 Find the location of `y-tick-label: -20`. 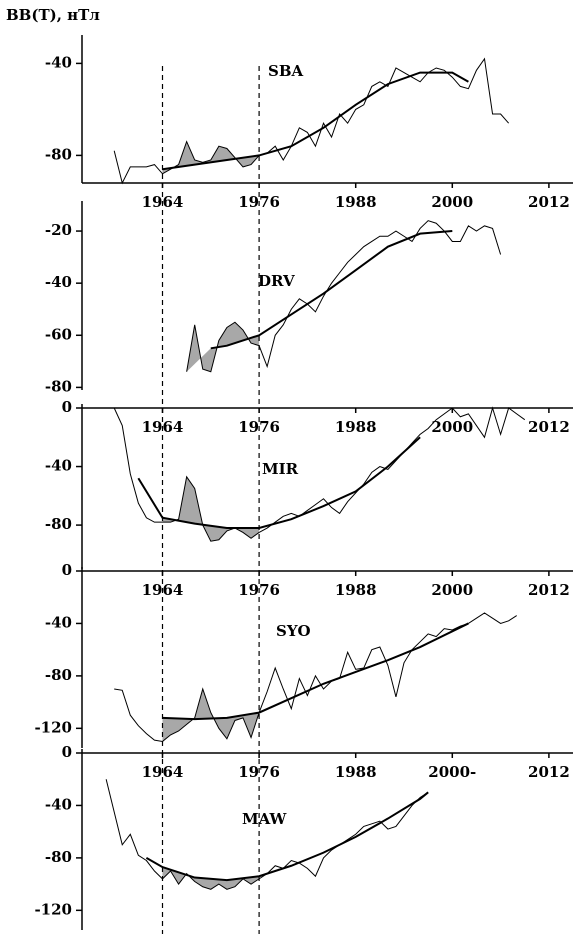

y-tick-label: -20 is located at coordinates (58, 230).